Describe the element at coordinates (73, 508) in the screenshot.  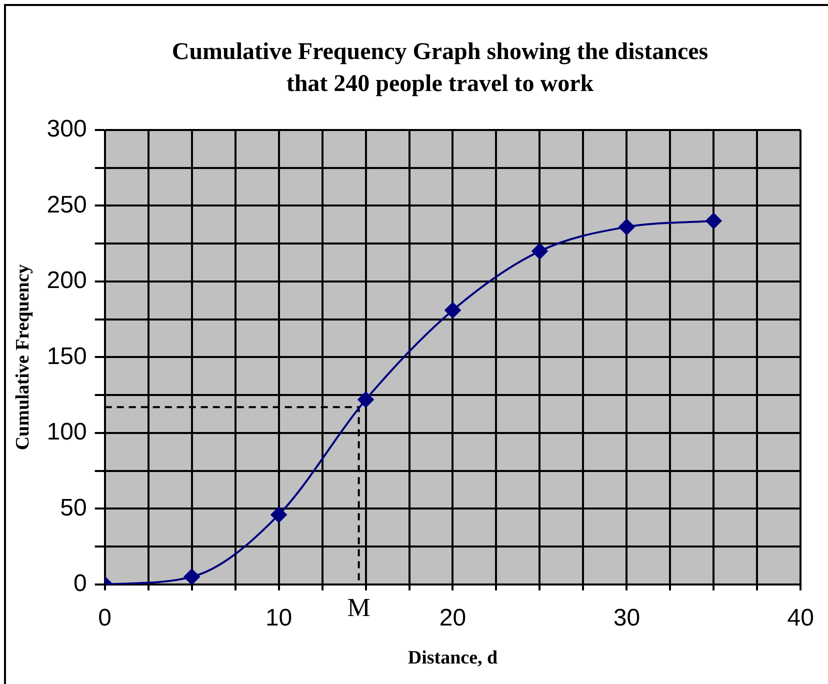
I see `y-tick-label: 50` at that location.